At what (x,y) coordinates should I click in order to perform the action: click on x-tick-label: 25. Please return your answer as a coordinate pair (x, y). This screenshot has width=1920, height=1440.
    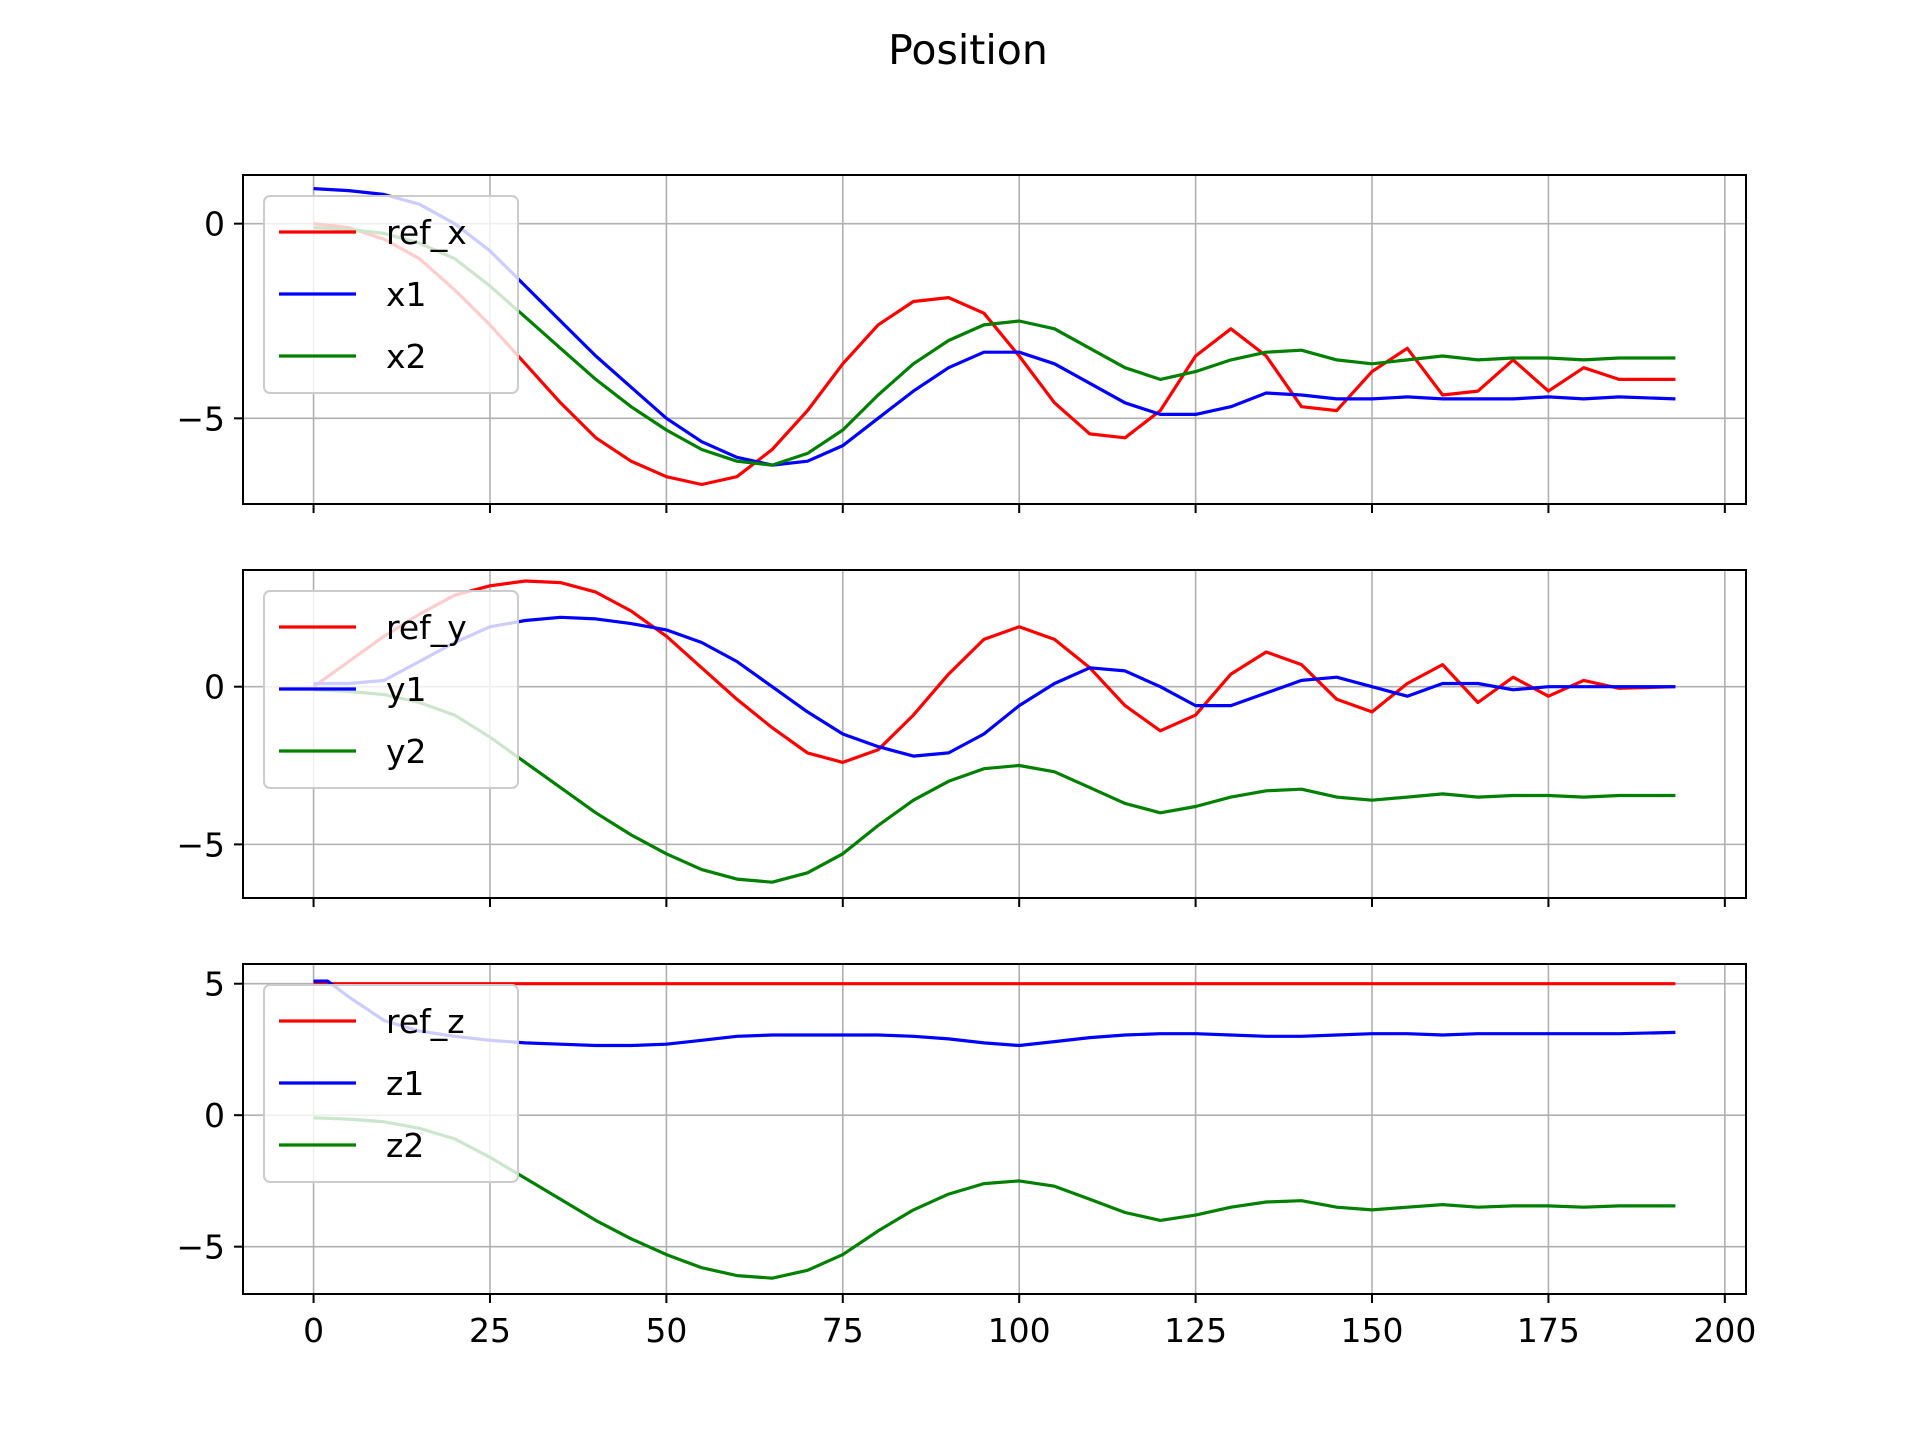
    Looking at the image, I should click on (490, 1330).